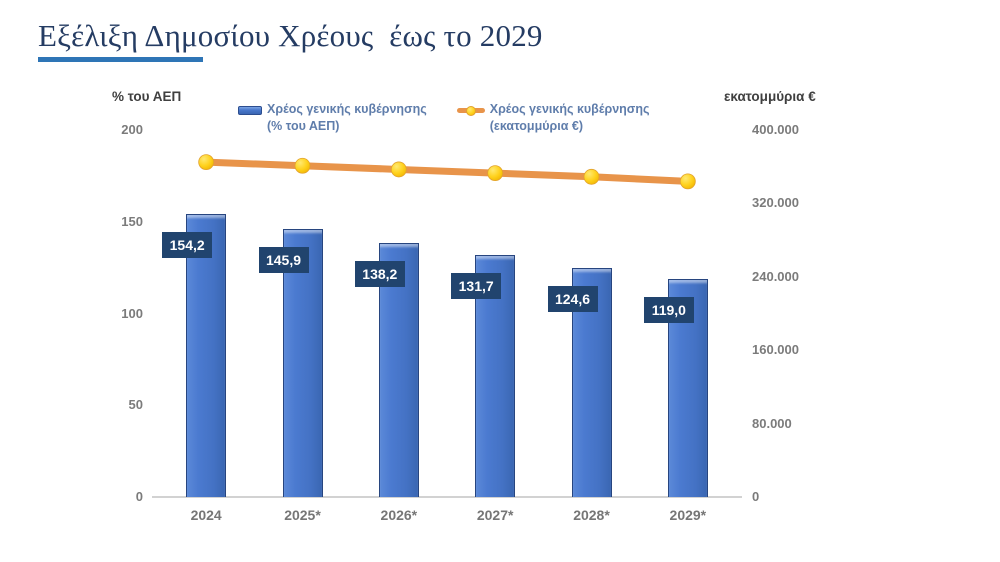 This screenshot has width=1000, height=562. Describe the element at coordinates (447, 497) in the screenshot. I see `x-axis-line` at that location.